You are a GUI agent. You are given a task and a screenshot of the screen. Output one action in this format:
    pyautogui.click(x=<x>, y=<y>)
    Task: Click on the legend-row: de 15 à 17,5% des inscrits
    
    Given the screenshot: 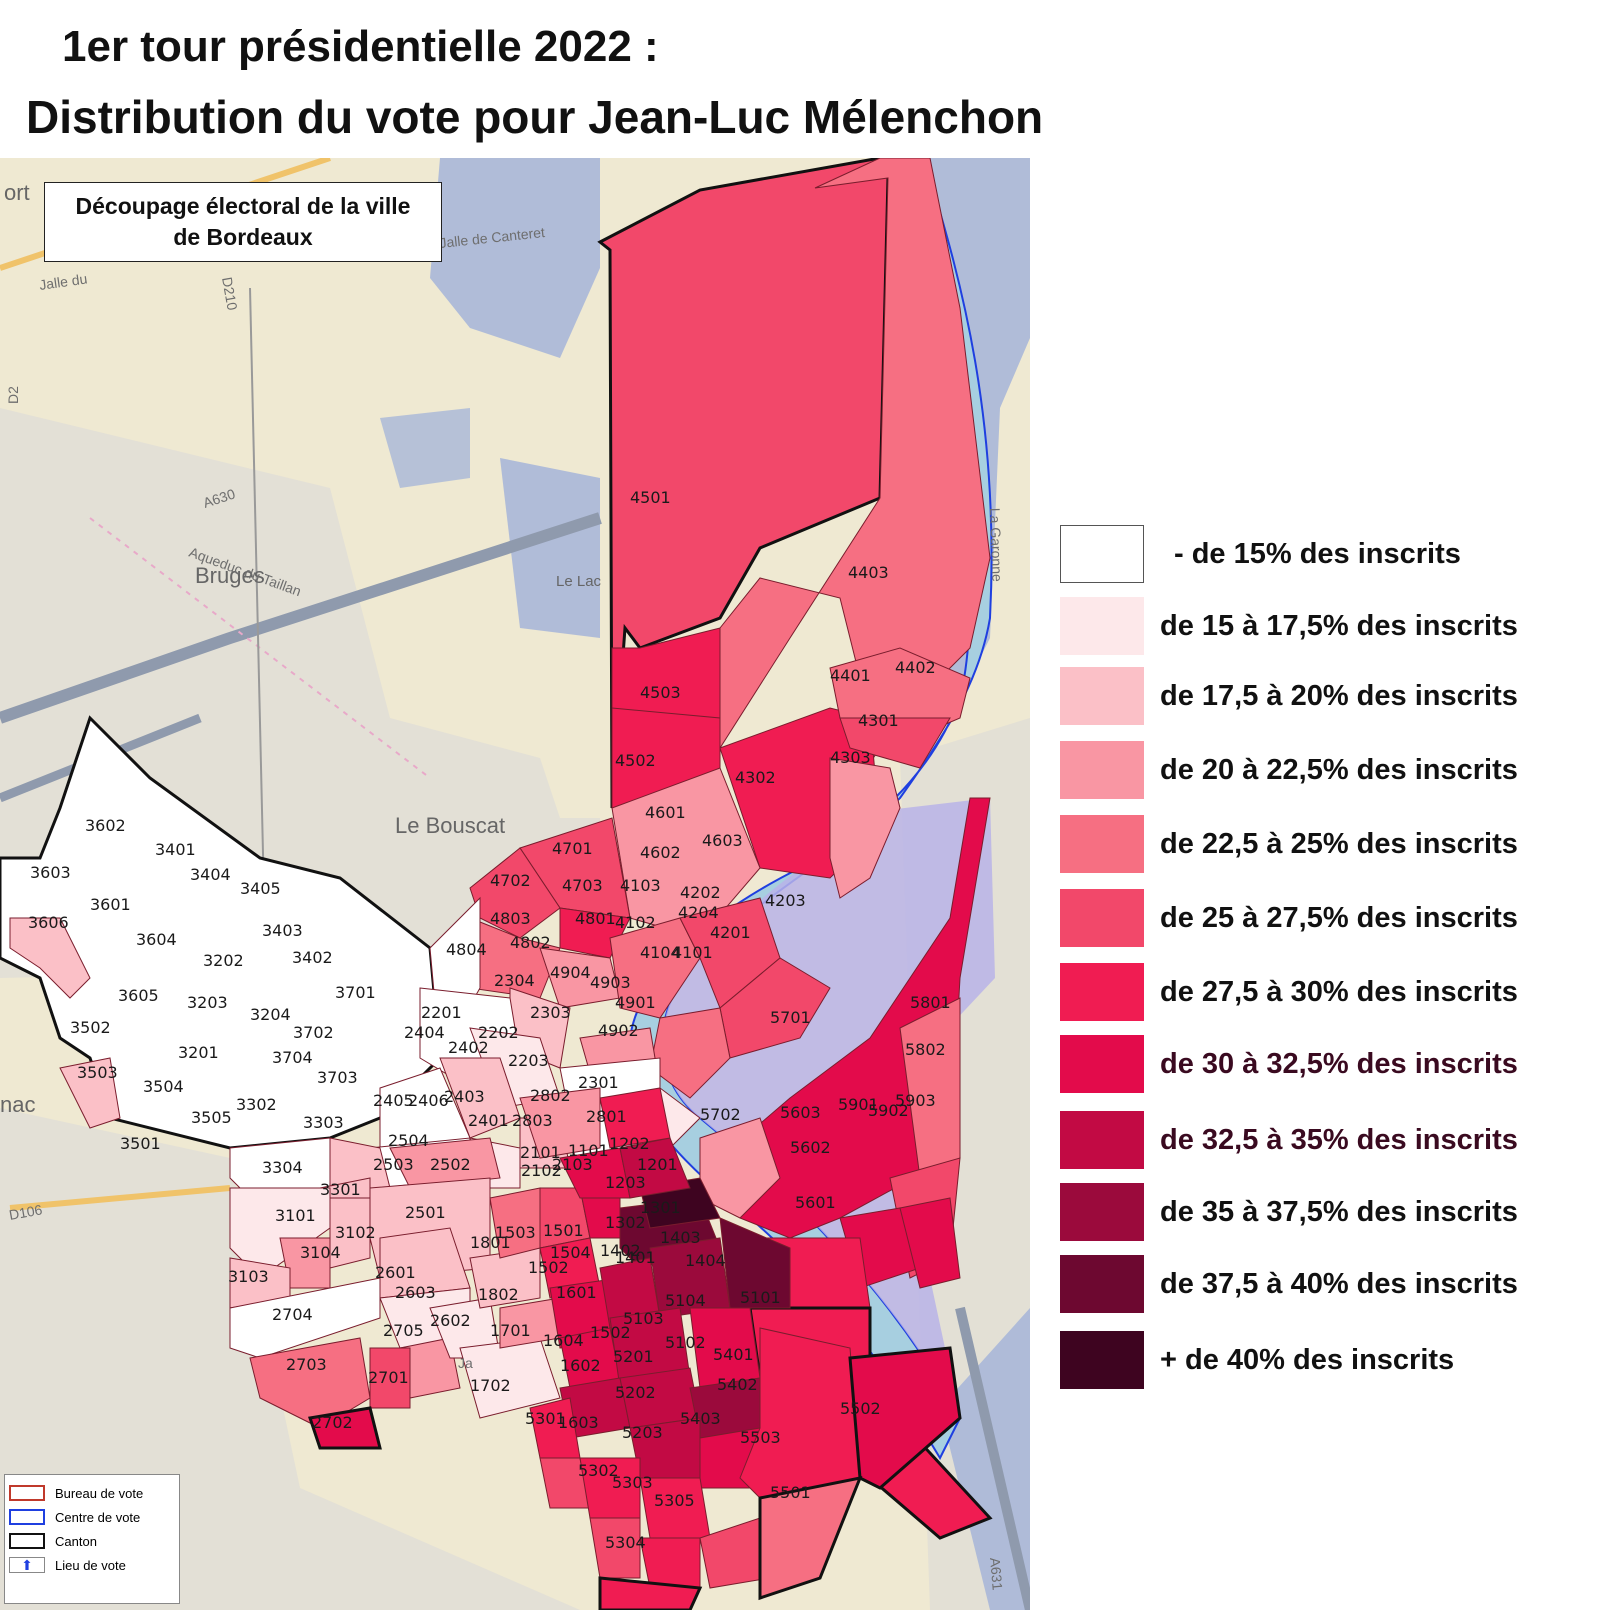 What is the action you would take?
    pyautogui.click(x=1289, y=626)
    